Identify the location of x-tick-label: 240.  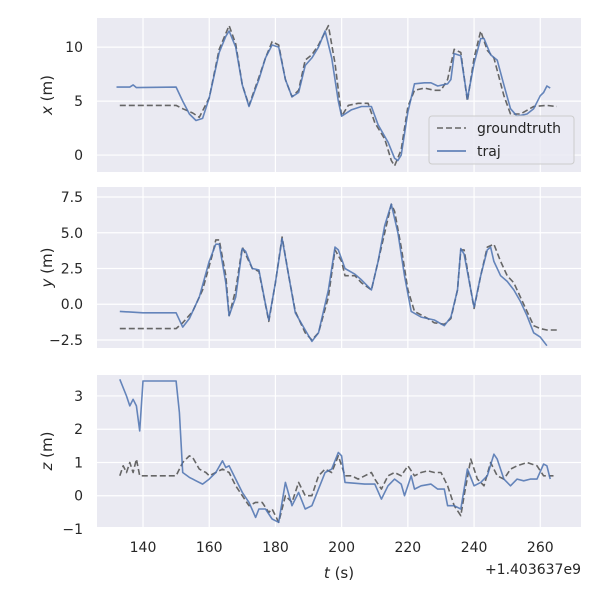
(474, 548).